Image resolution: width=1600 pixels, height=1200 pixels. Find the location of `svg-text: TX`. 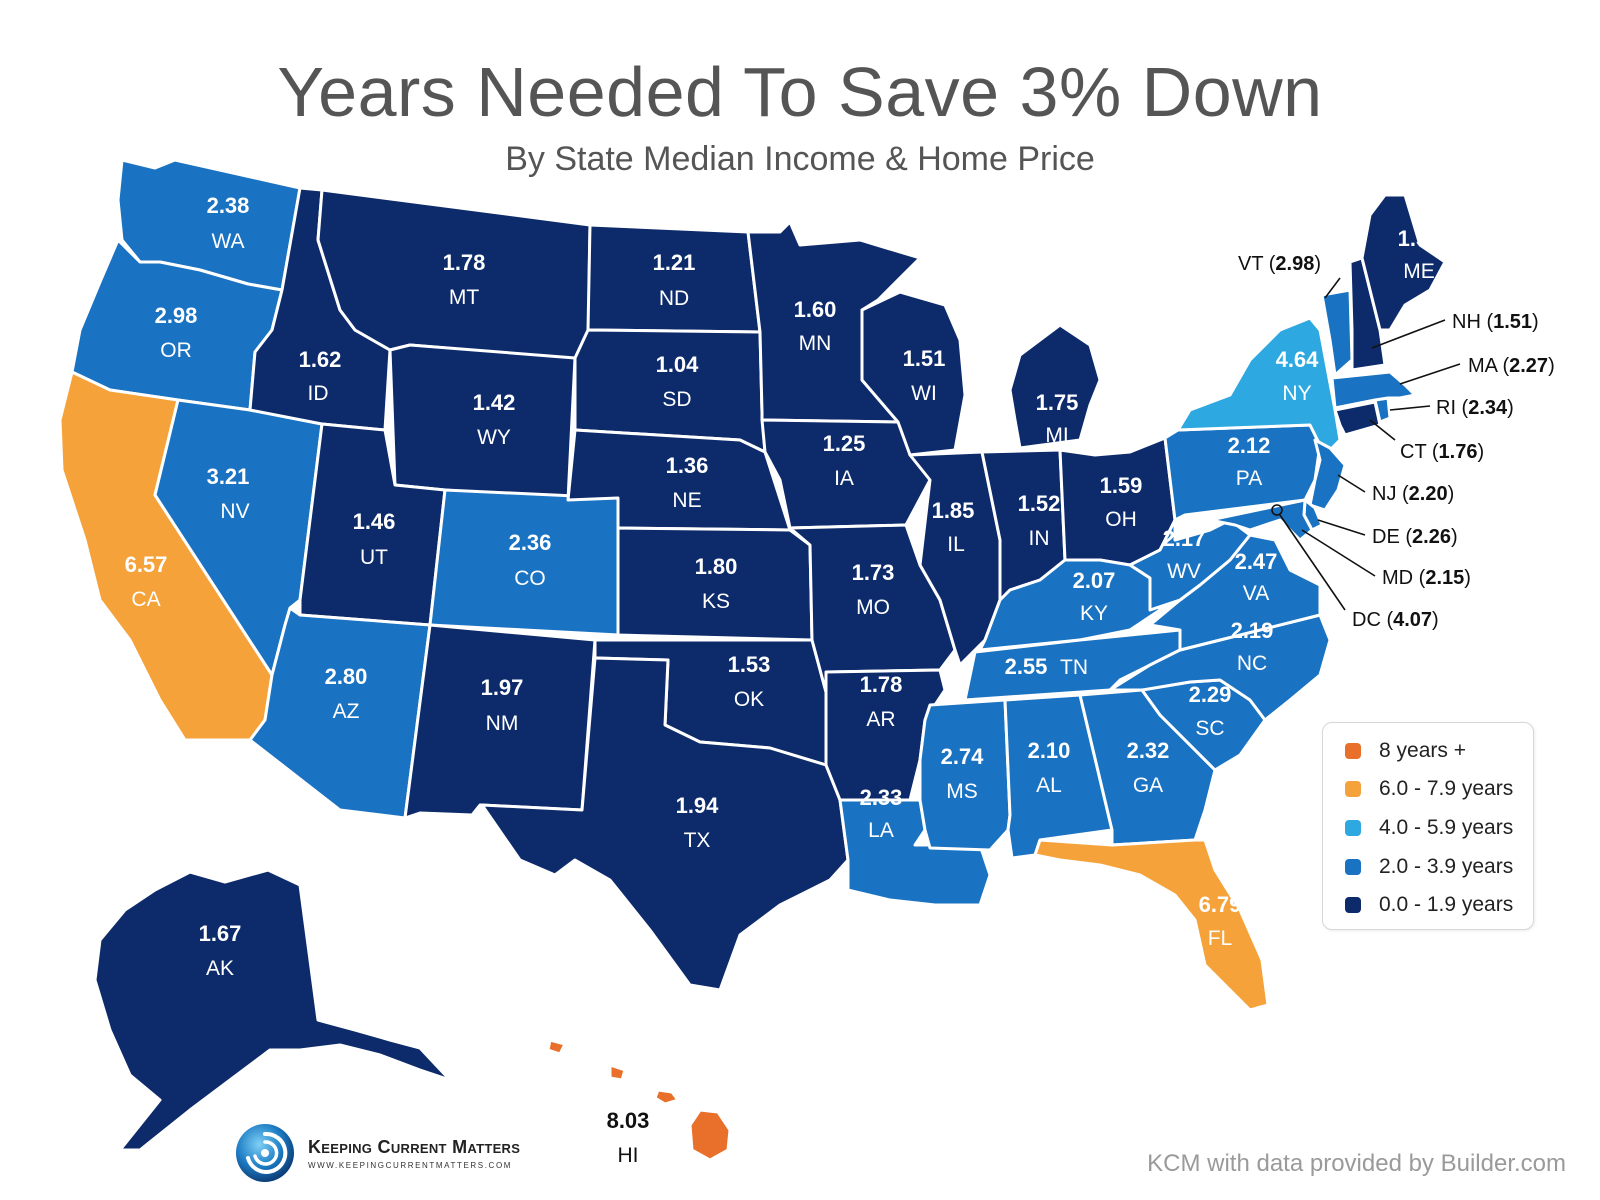

svg-text: TX is located at coordinates (697, 840).